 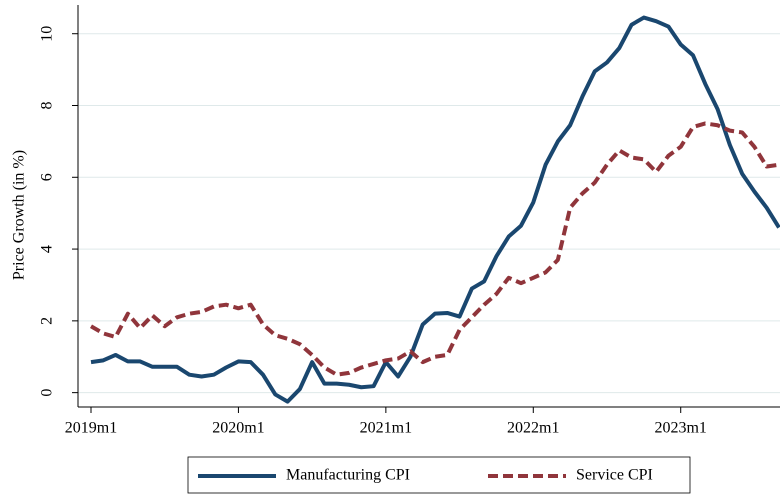 What do you see at coordinates (47, 393) in the screenshot?
I see `y-tick-label: 0` at bounding box center [47, 393].